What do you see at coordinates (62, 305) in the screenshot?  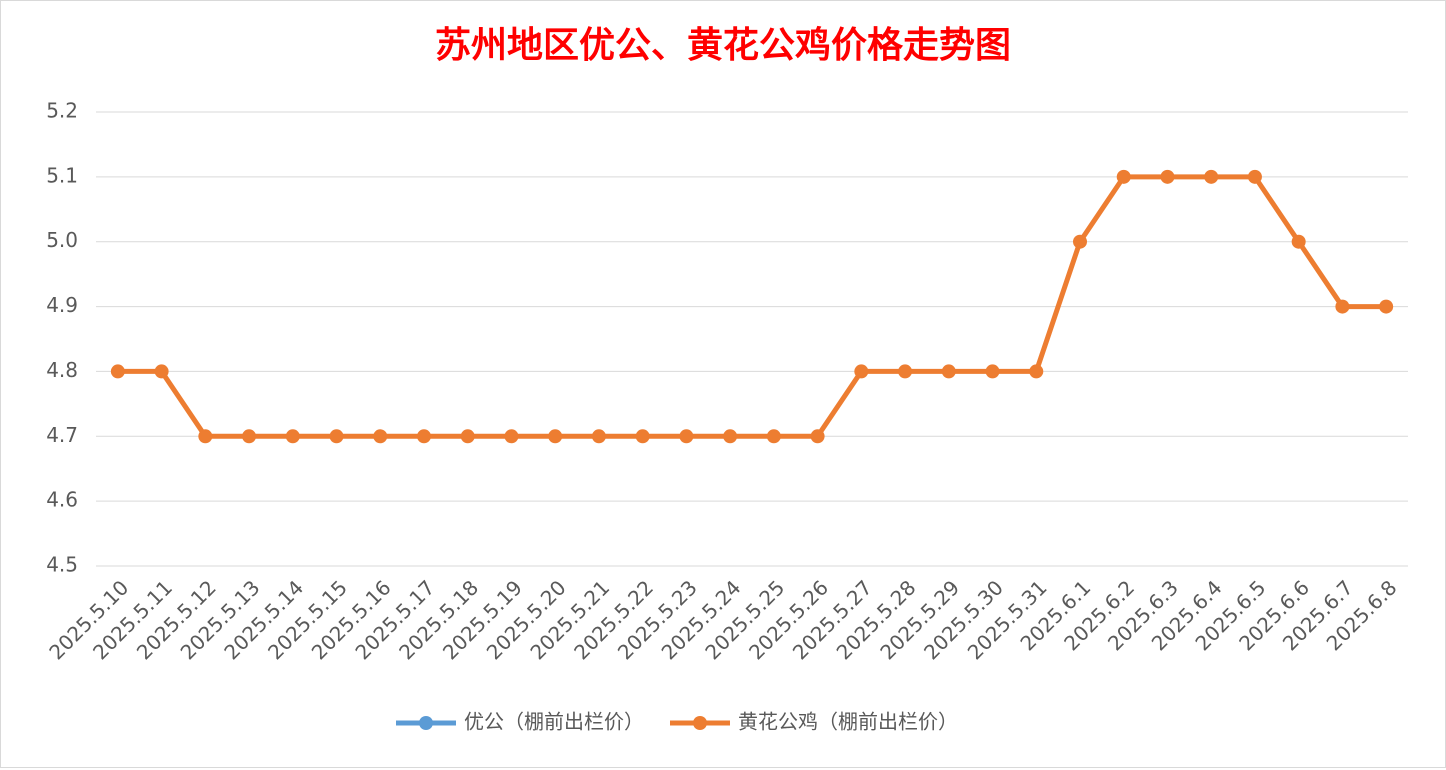 I see `y-tick-label: 4.9` at bounding box center [62, 305].